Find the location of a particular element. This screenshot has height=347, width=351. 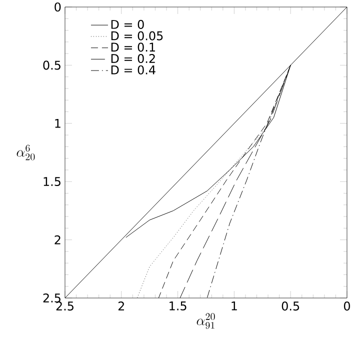

y-axis-title: $\alpha^{6}_{20}$ is located at coordinates (25, 152).